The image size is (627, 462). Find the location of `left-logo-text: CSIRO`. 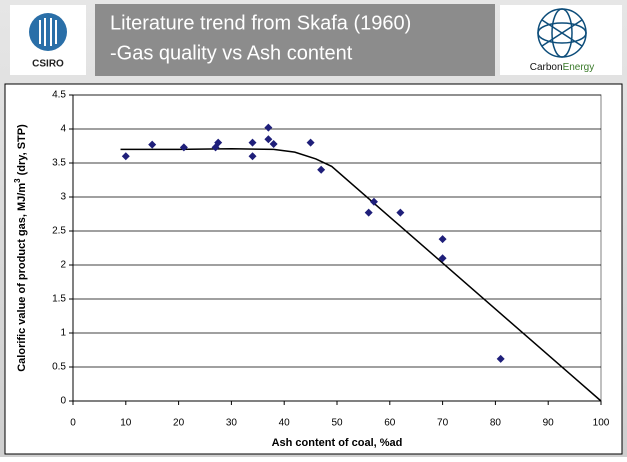

left-logo-text: CSIRO is located at coordinates (48, 64).